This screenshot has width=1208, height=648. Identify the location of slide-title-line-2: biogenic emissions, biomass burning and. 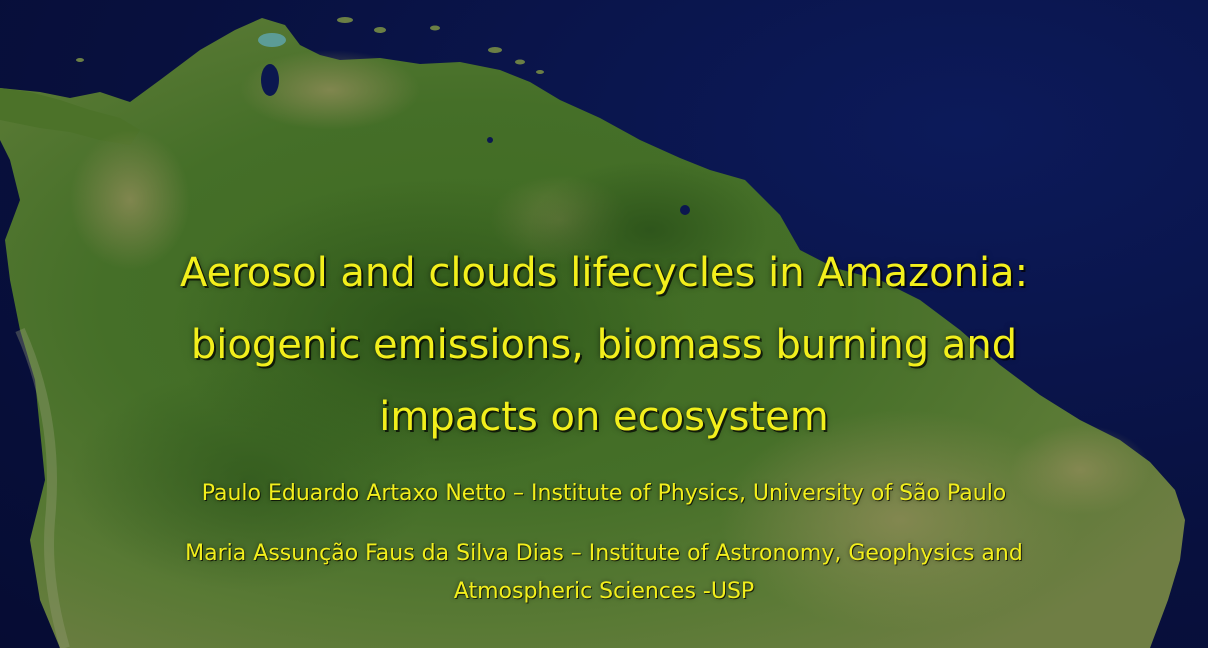
(604, 345).